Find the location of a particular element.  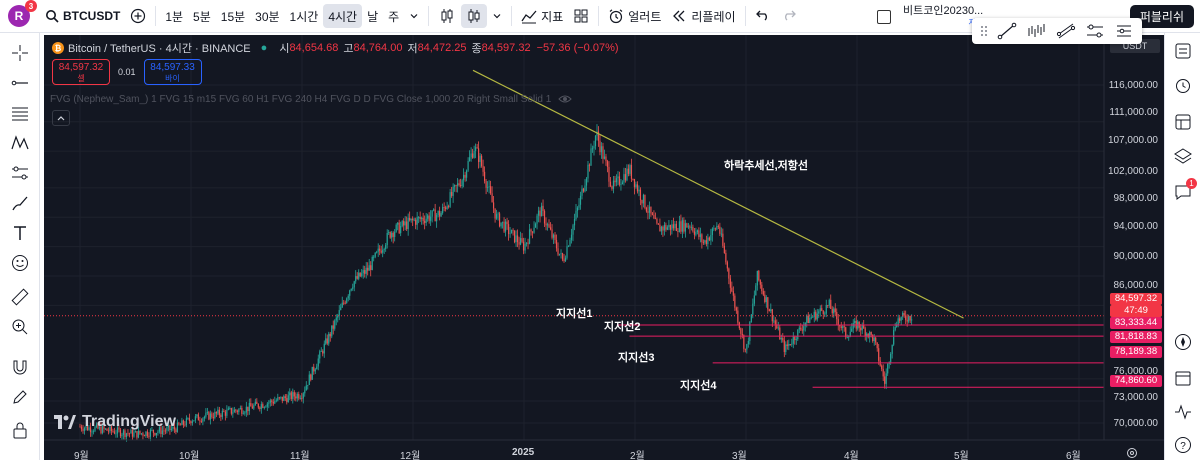

redo-button is located at coordinates (789, 16).